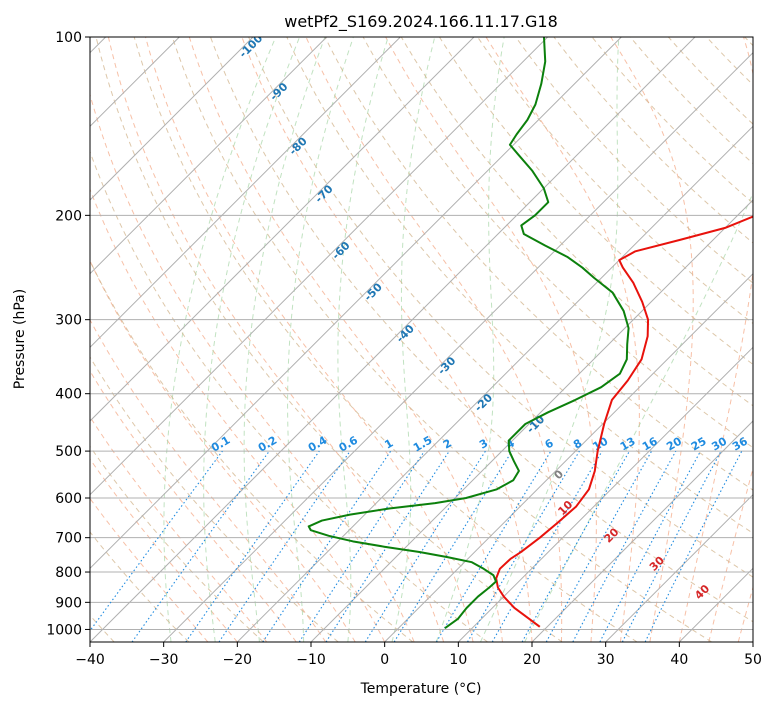 The image size is (775, 708). Describe the element at coordinates (164, 660) in the screenshot. I see `x-tick-label: −30` at that location.